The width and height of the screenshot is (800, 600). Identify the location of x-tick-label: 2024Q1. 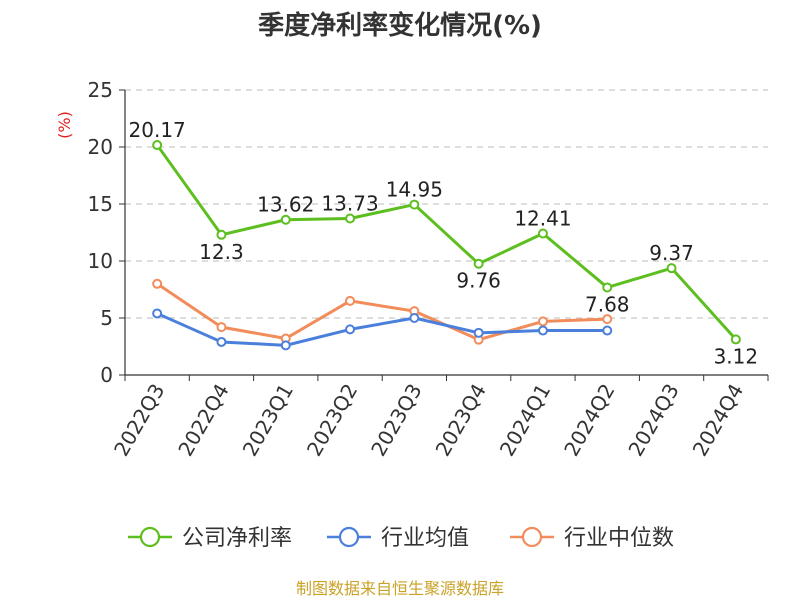
(525, 420).